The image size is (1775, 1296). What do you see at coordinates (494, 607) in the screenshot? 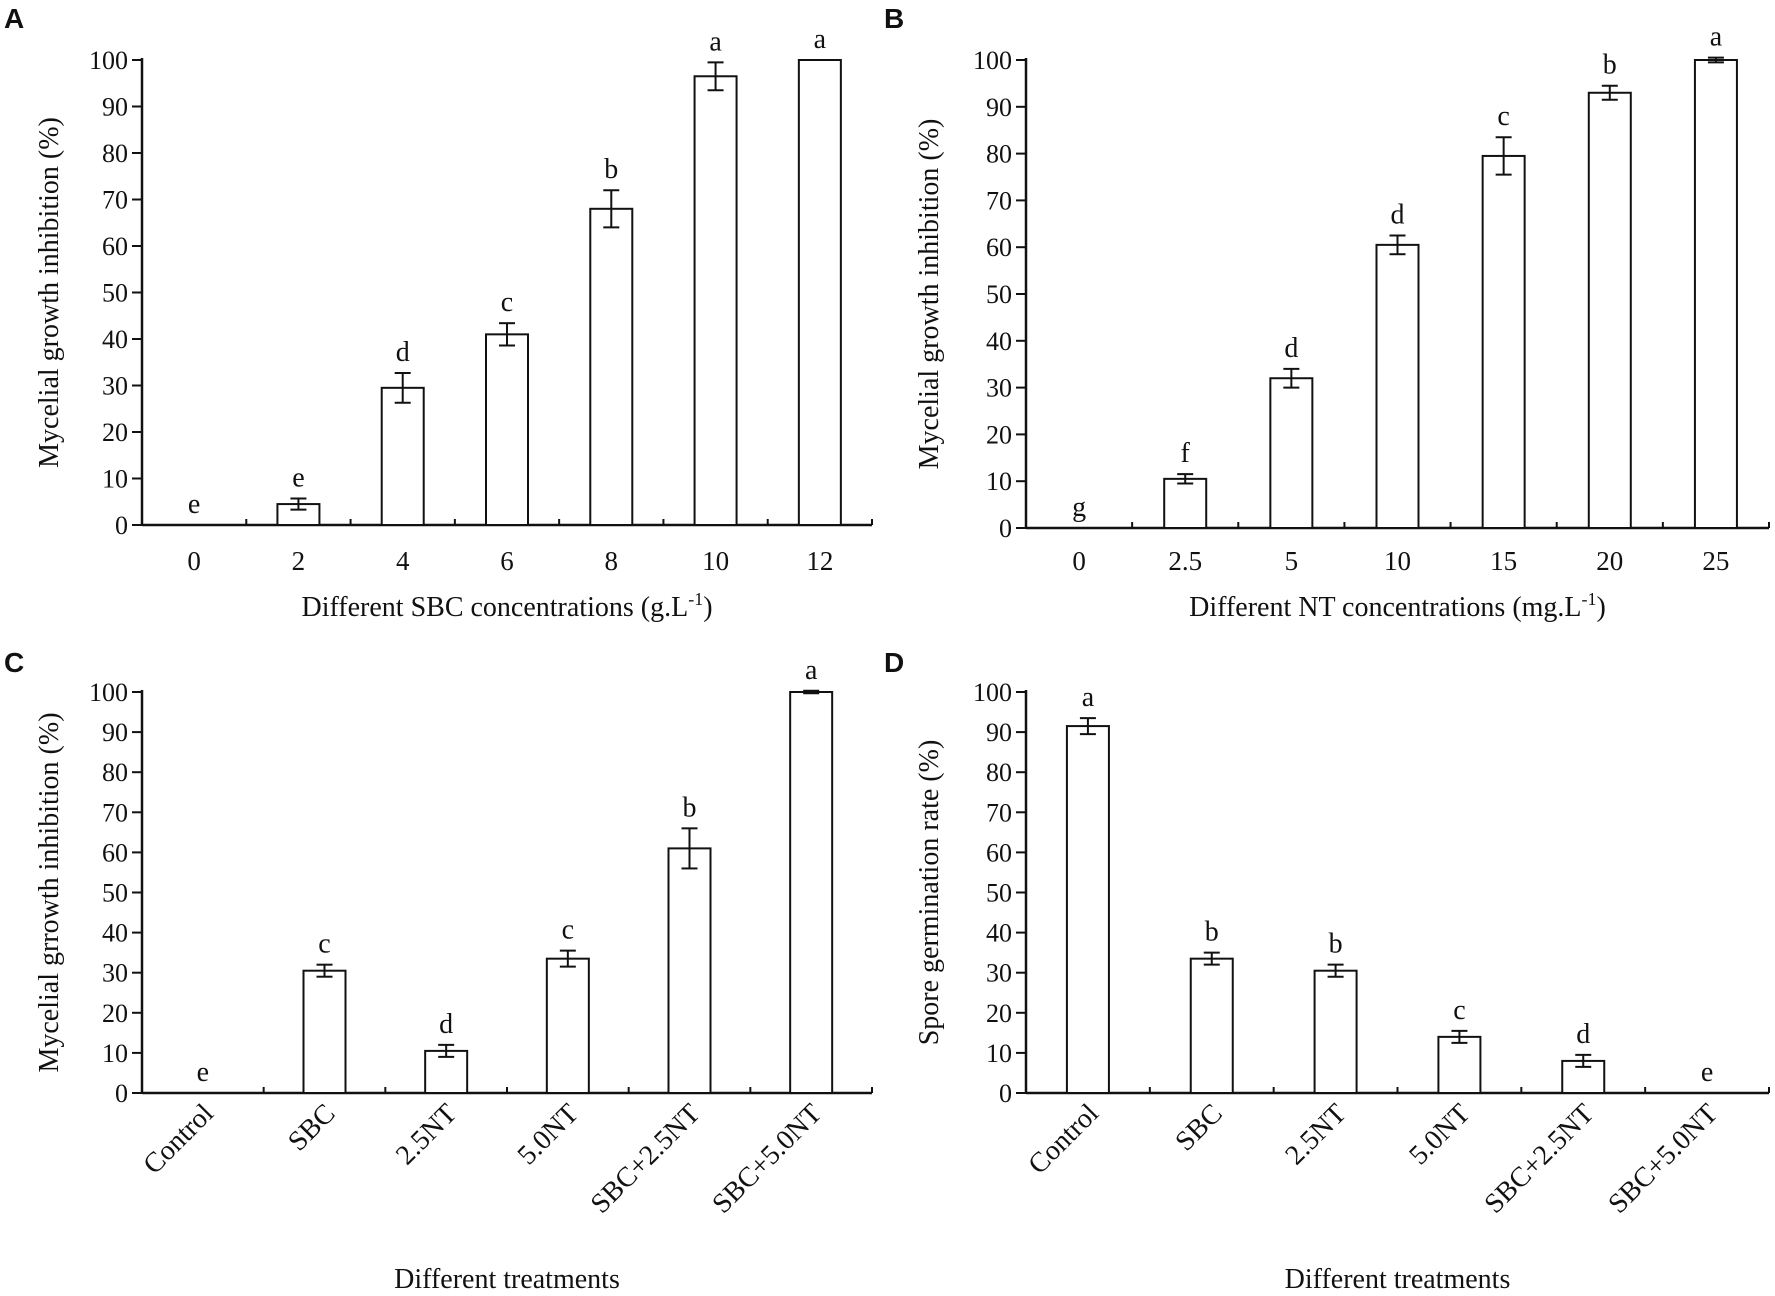
I see `x-axis-title-text: Different SBC concentrations (g.L` at bounding box center [494, 607].